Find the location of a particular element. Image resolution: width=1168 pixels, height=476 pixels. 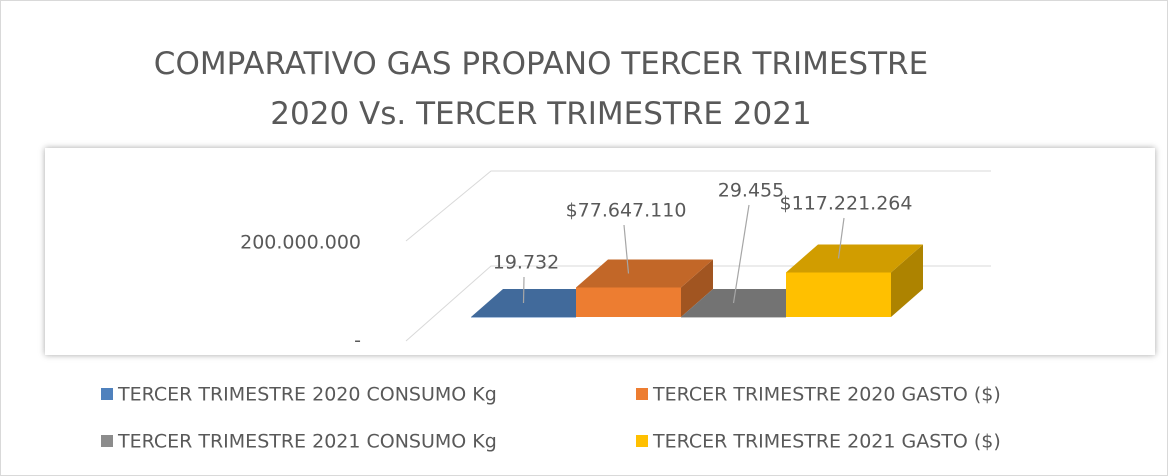

legend-label: TERCER TRIMESTRE 2021 CONSUMO Kg is located at coordinates (307, 442).